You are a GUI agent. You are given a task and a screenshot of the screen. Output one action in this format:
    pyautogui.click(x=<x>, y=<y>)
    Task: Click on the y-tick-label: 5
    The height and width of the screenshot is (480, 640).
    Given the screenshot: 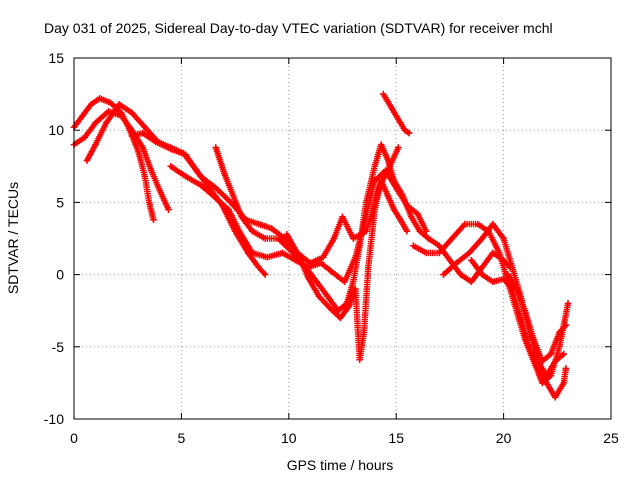 What is the action you would take?
    pyautogui.click(x=60, y=202)
    